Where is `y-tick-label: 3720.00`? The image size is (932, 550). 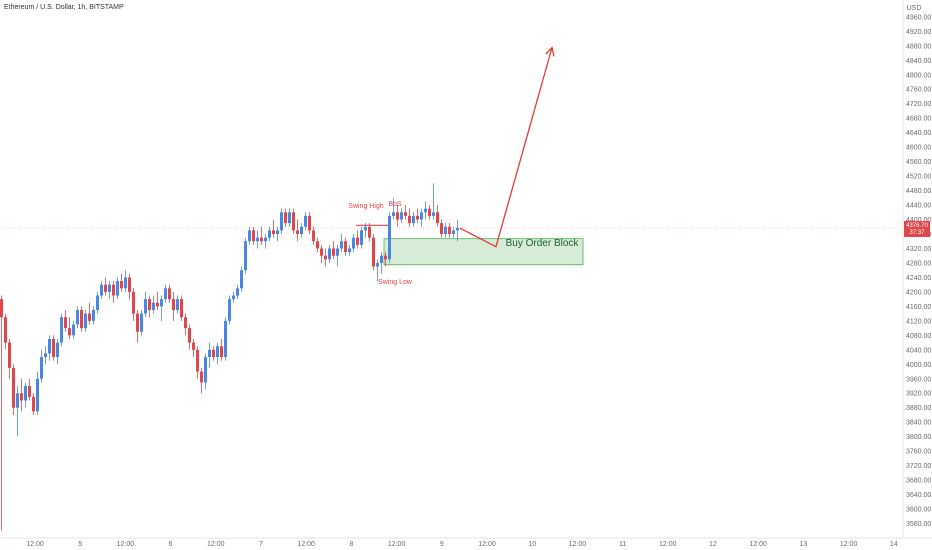
y-tick-label: 3720.00 is located at coordinates (918, 466).